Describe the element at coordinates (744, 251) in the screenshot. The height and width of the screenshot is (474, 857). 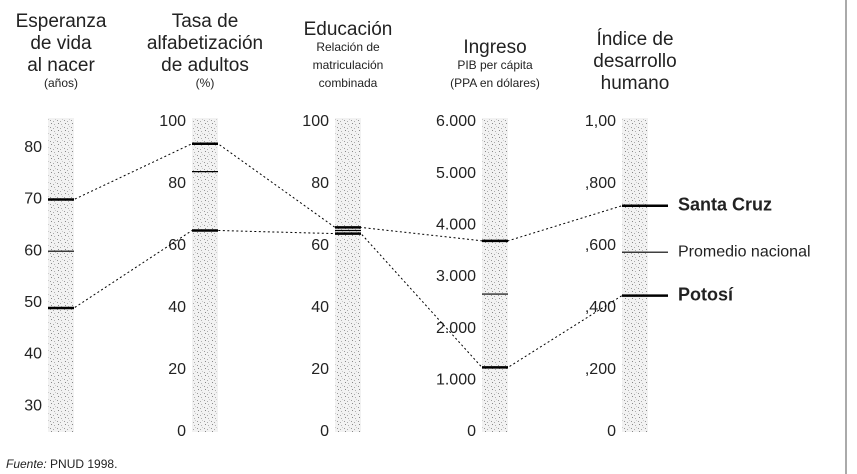
I see `legend-label: Promedio nacional` at that location.